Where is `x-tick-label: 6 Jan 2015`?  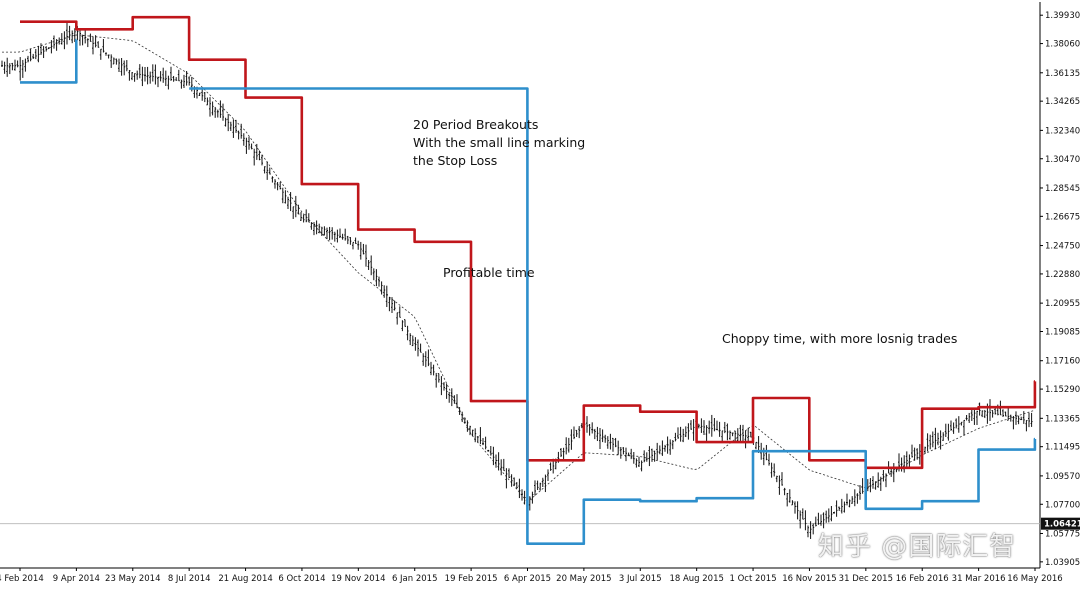
x-tick-label: 6 Jan 2015 is located at coordinates (415, 579).